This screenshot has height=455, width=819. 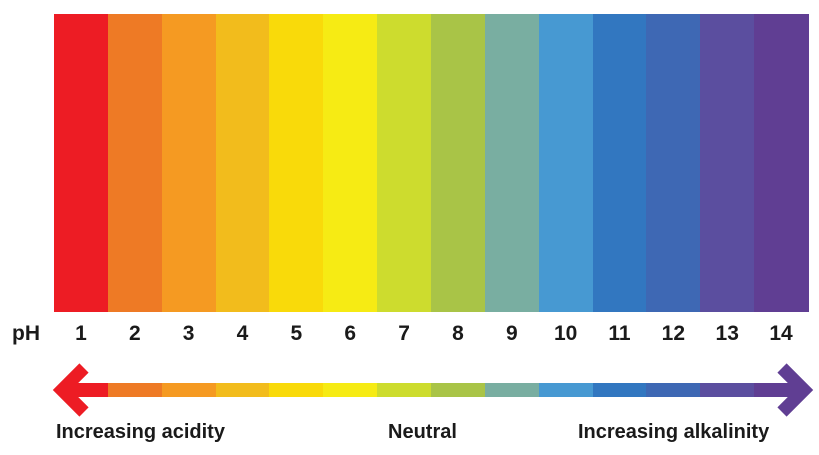 What do you see at coordinates (619, 333) in the screenshot?
I see `ph-value-11: 11` at bounding box center [619, 333].